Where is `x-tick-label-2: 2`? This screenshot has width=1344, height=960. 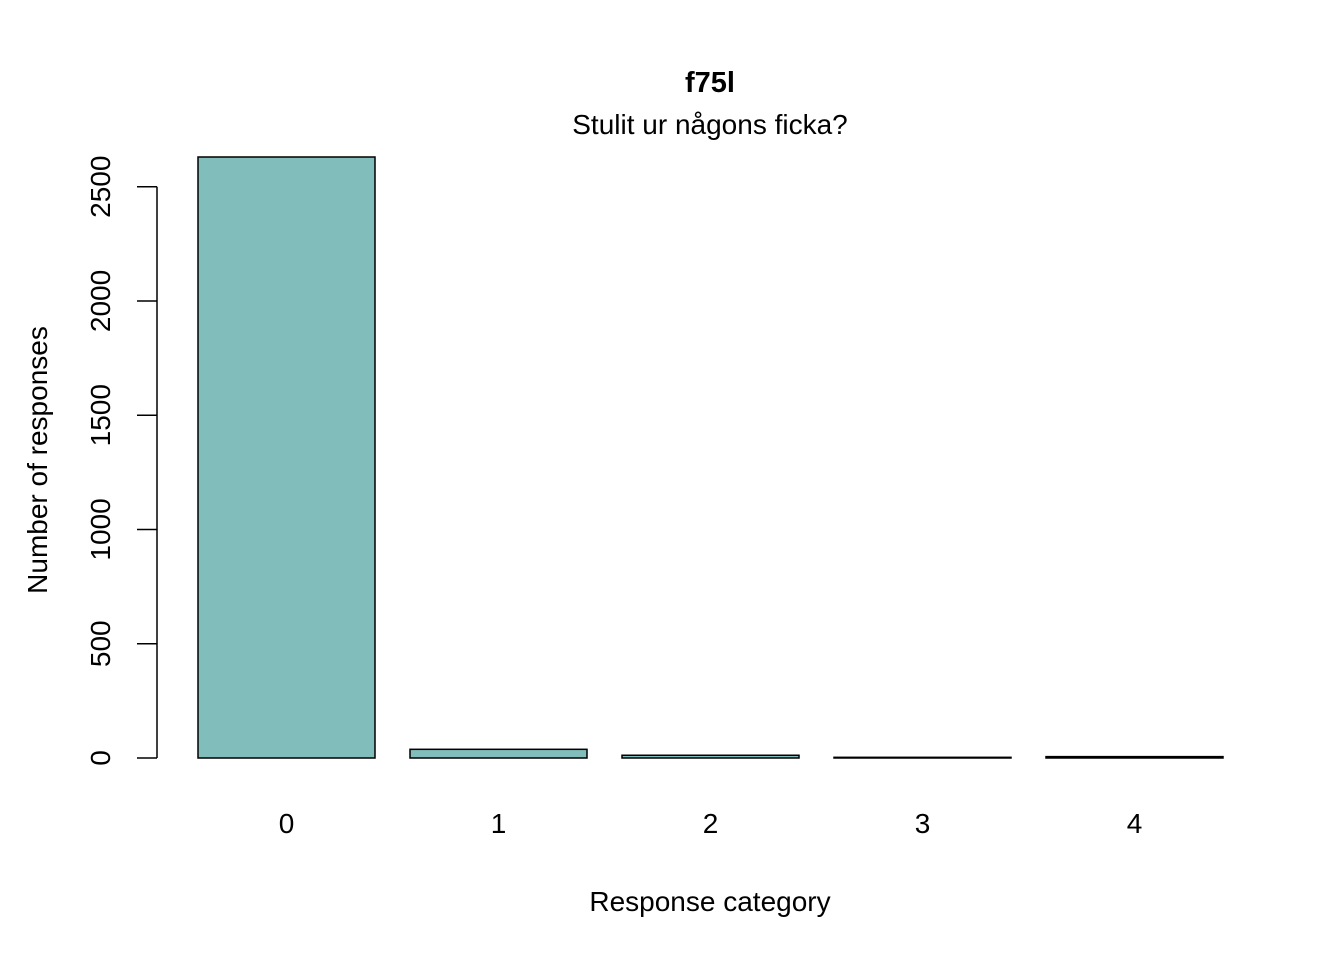
x-tick-label-2: 2 is located at coordinates (711, 823).